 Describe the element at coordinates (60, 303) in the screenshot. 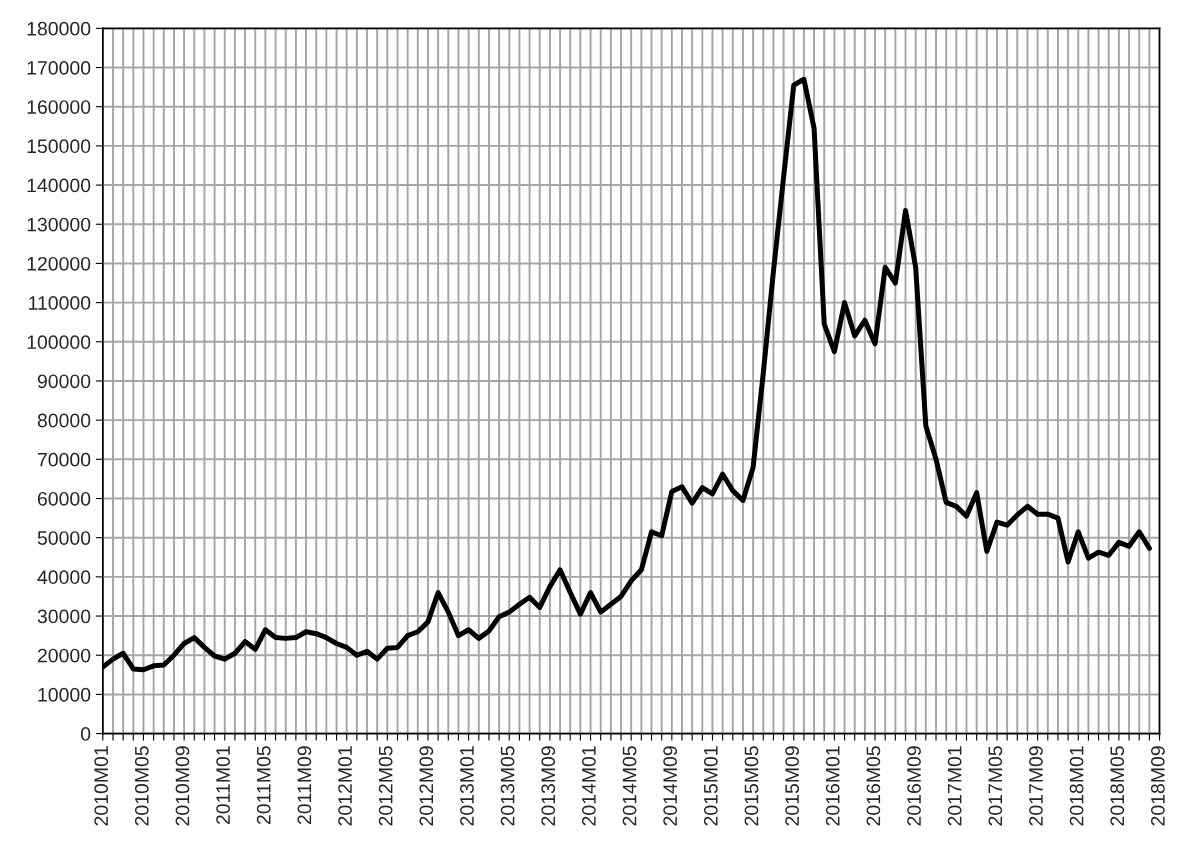

I see `y-tick-label: 110000` at that location.